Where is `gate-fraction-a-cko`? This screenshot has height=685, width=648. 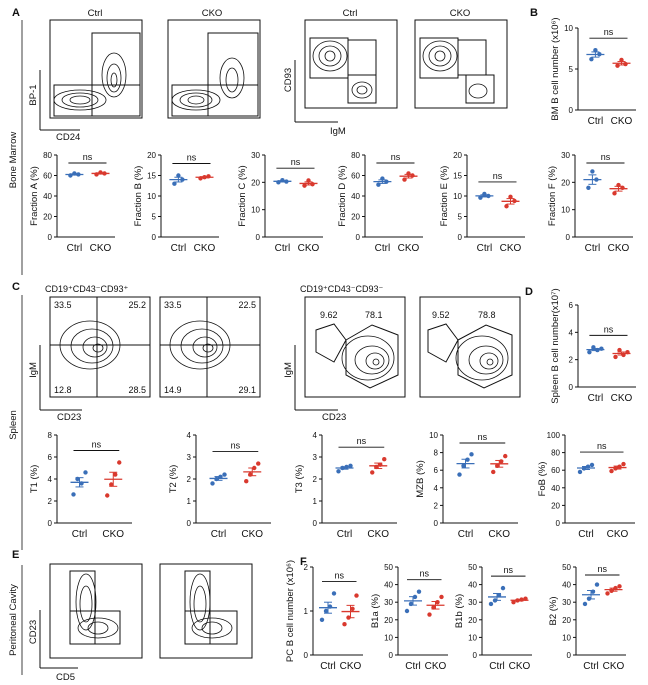 gate-fraction-a-cko is located at coordinates (190, 100).